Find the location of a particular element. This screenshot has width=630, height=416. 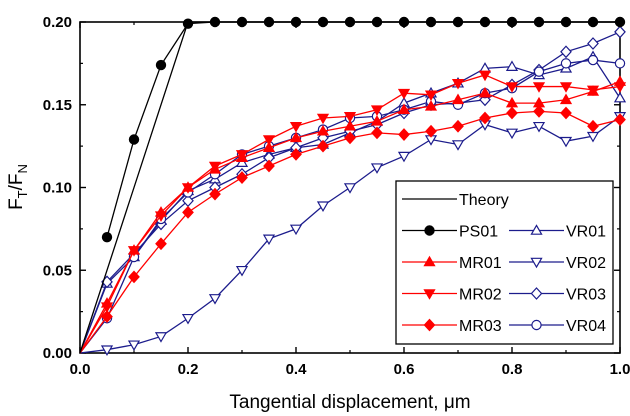

x-tick-label: 0.4 is located at coordinates (297, 369).